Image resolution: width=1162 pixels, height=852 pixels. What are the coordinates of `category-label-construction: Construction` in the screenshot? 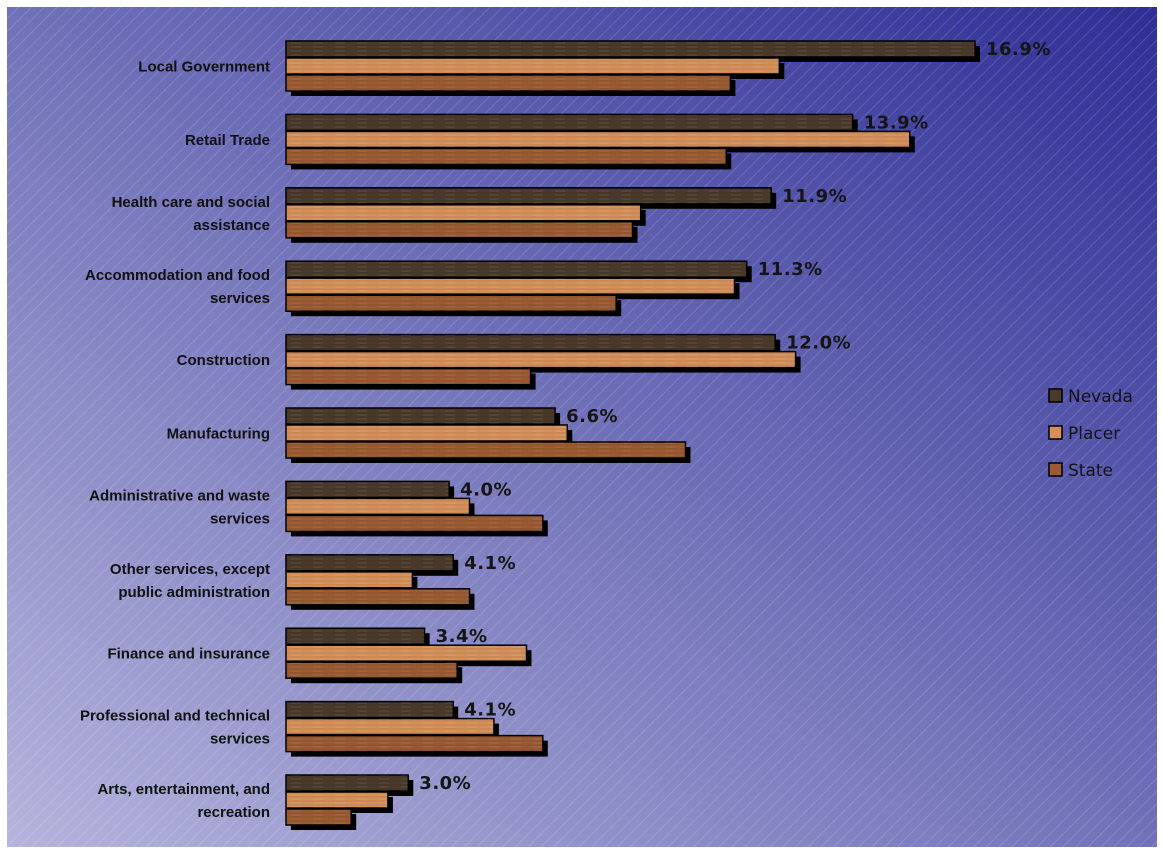 It's located at (223, 360).